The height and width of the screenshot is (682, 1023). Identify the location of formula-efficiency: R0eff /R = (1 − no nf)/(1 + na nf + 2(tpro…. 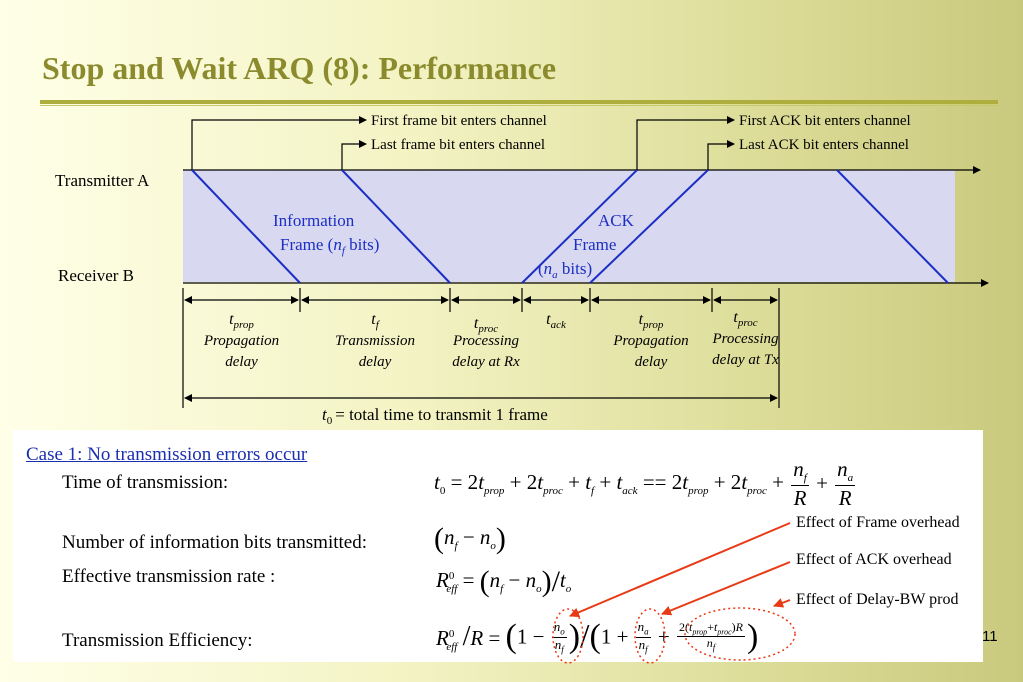
(597, 636).